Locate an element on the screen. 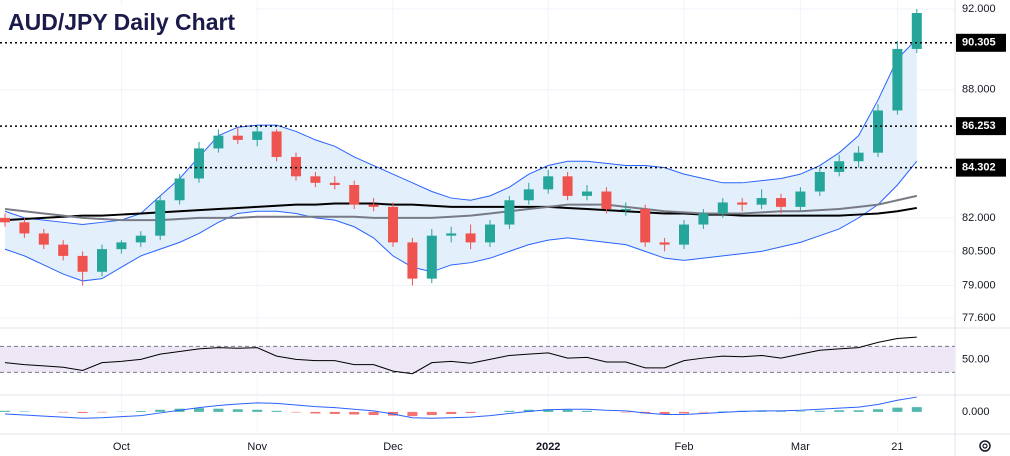  y-tick-label: 0.000 is located at coordinates (976, 412).